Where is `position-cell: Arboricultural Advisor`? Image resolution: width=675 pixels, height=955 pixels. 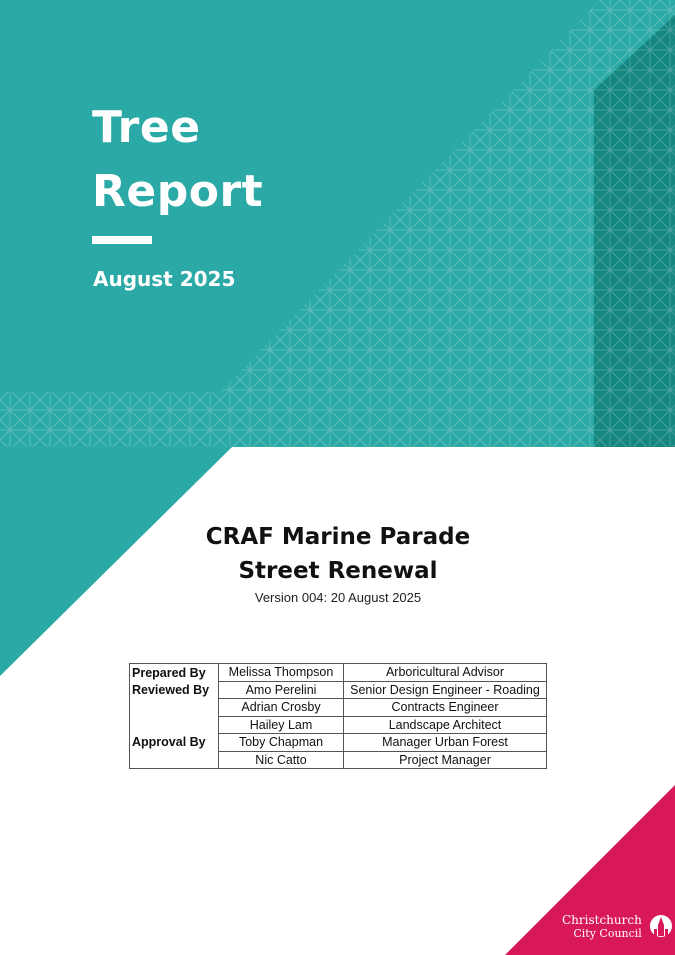
position-cell: Arboricultural Advisor is located at coordinates (445, 672).